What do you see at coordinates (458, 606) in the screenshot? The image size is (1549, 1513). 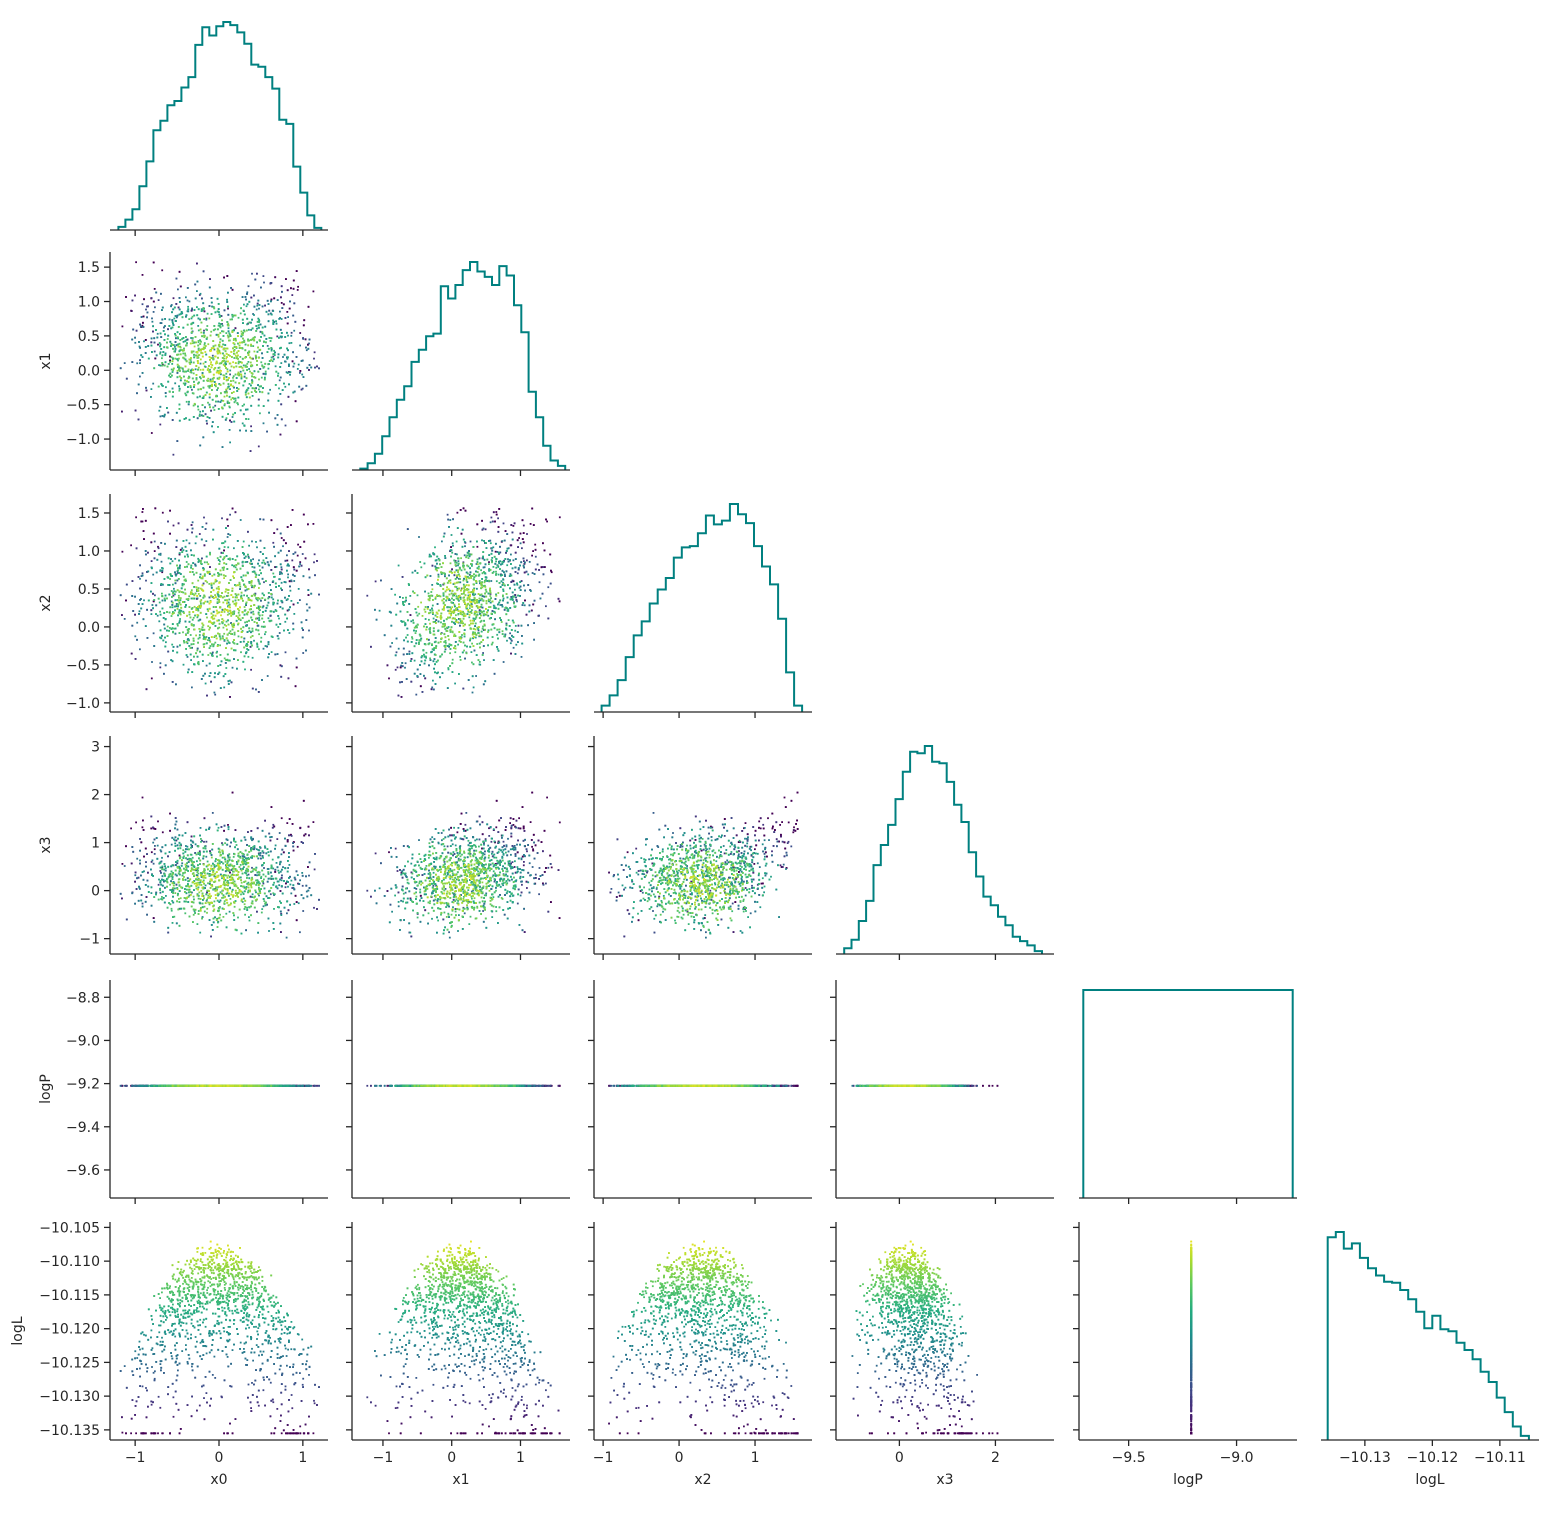 I see `panel-x2-vs-x1` at bounding box center [458, 606].